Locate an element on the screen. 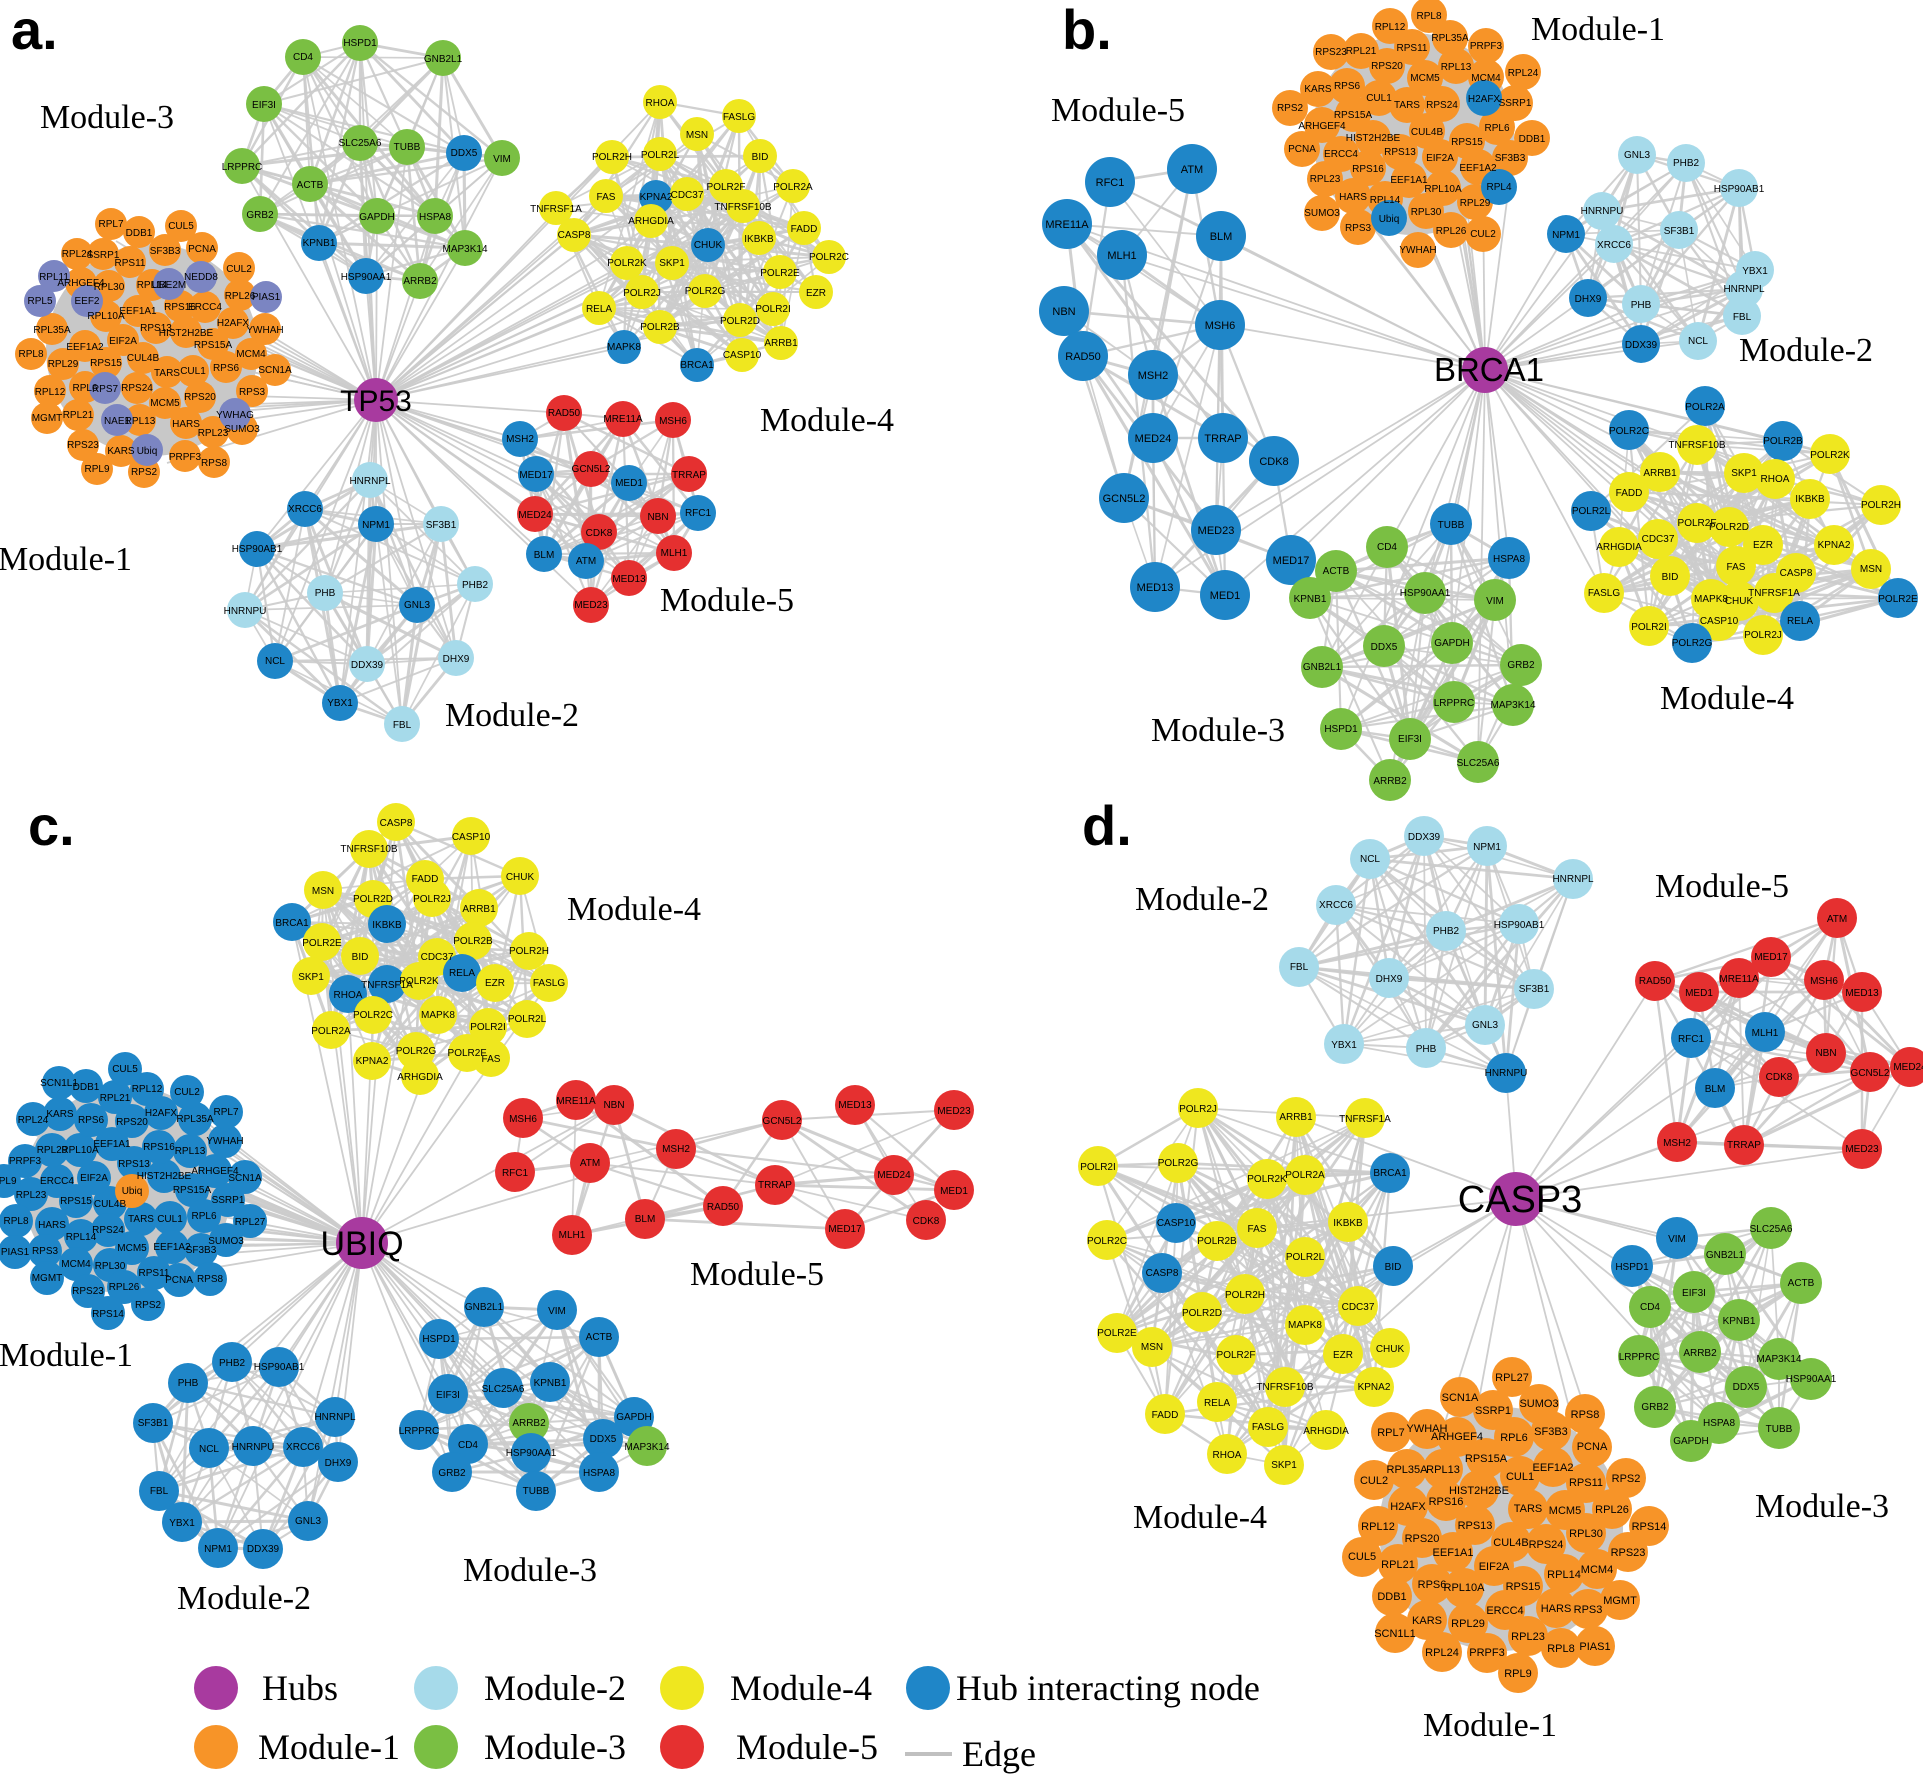  svg-text: RFC1 is located at coordinates (1110, 183).